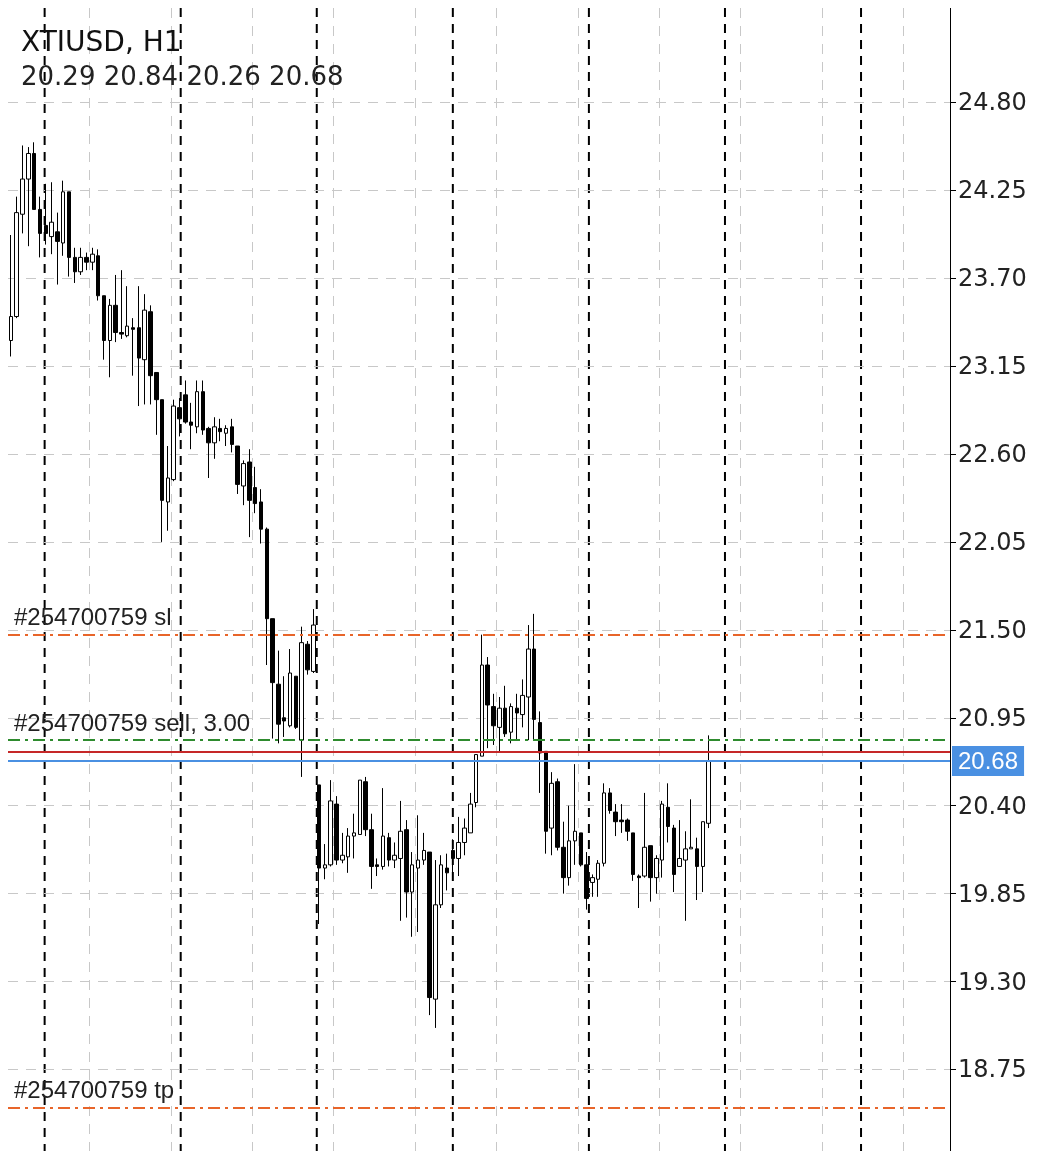  What do you see at coordinates (132, 722) in the screenshot?
I see `ref-line-label: #254700759 sell, 3.00` at bounding box center [132, 722].